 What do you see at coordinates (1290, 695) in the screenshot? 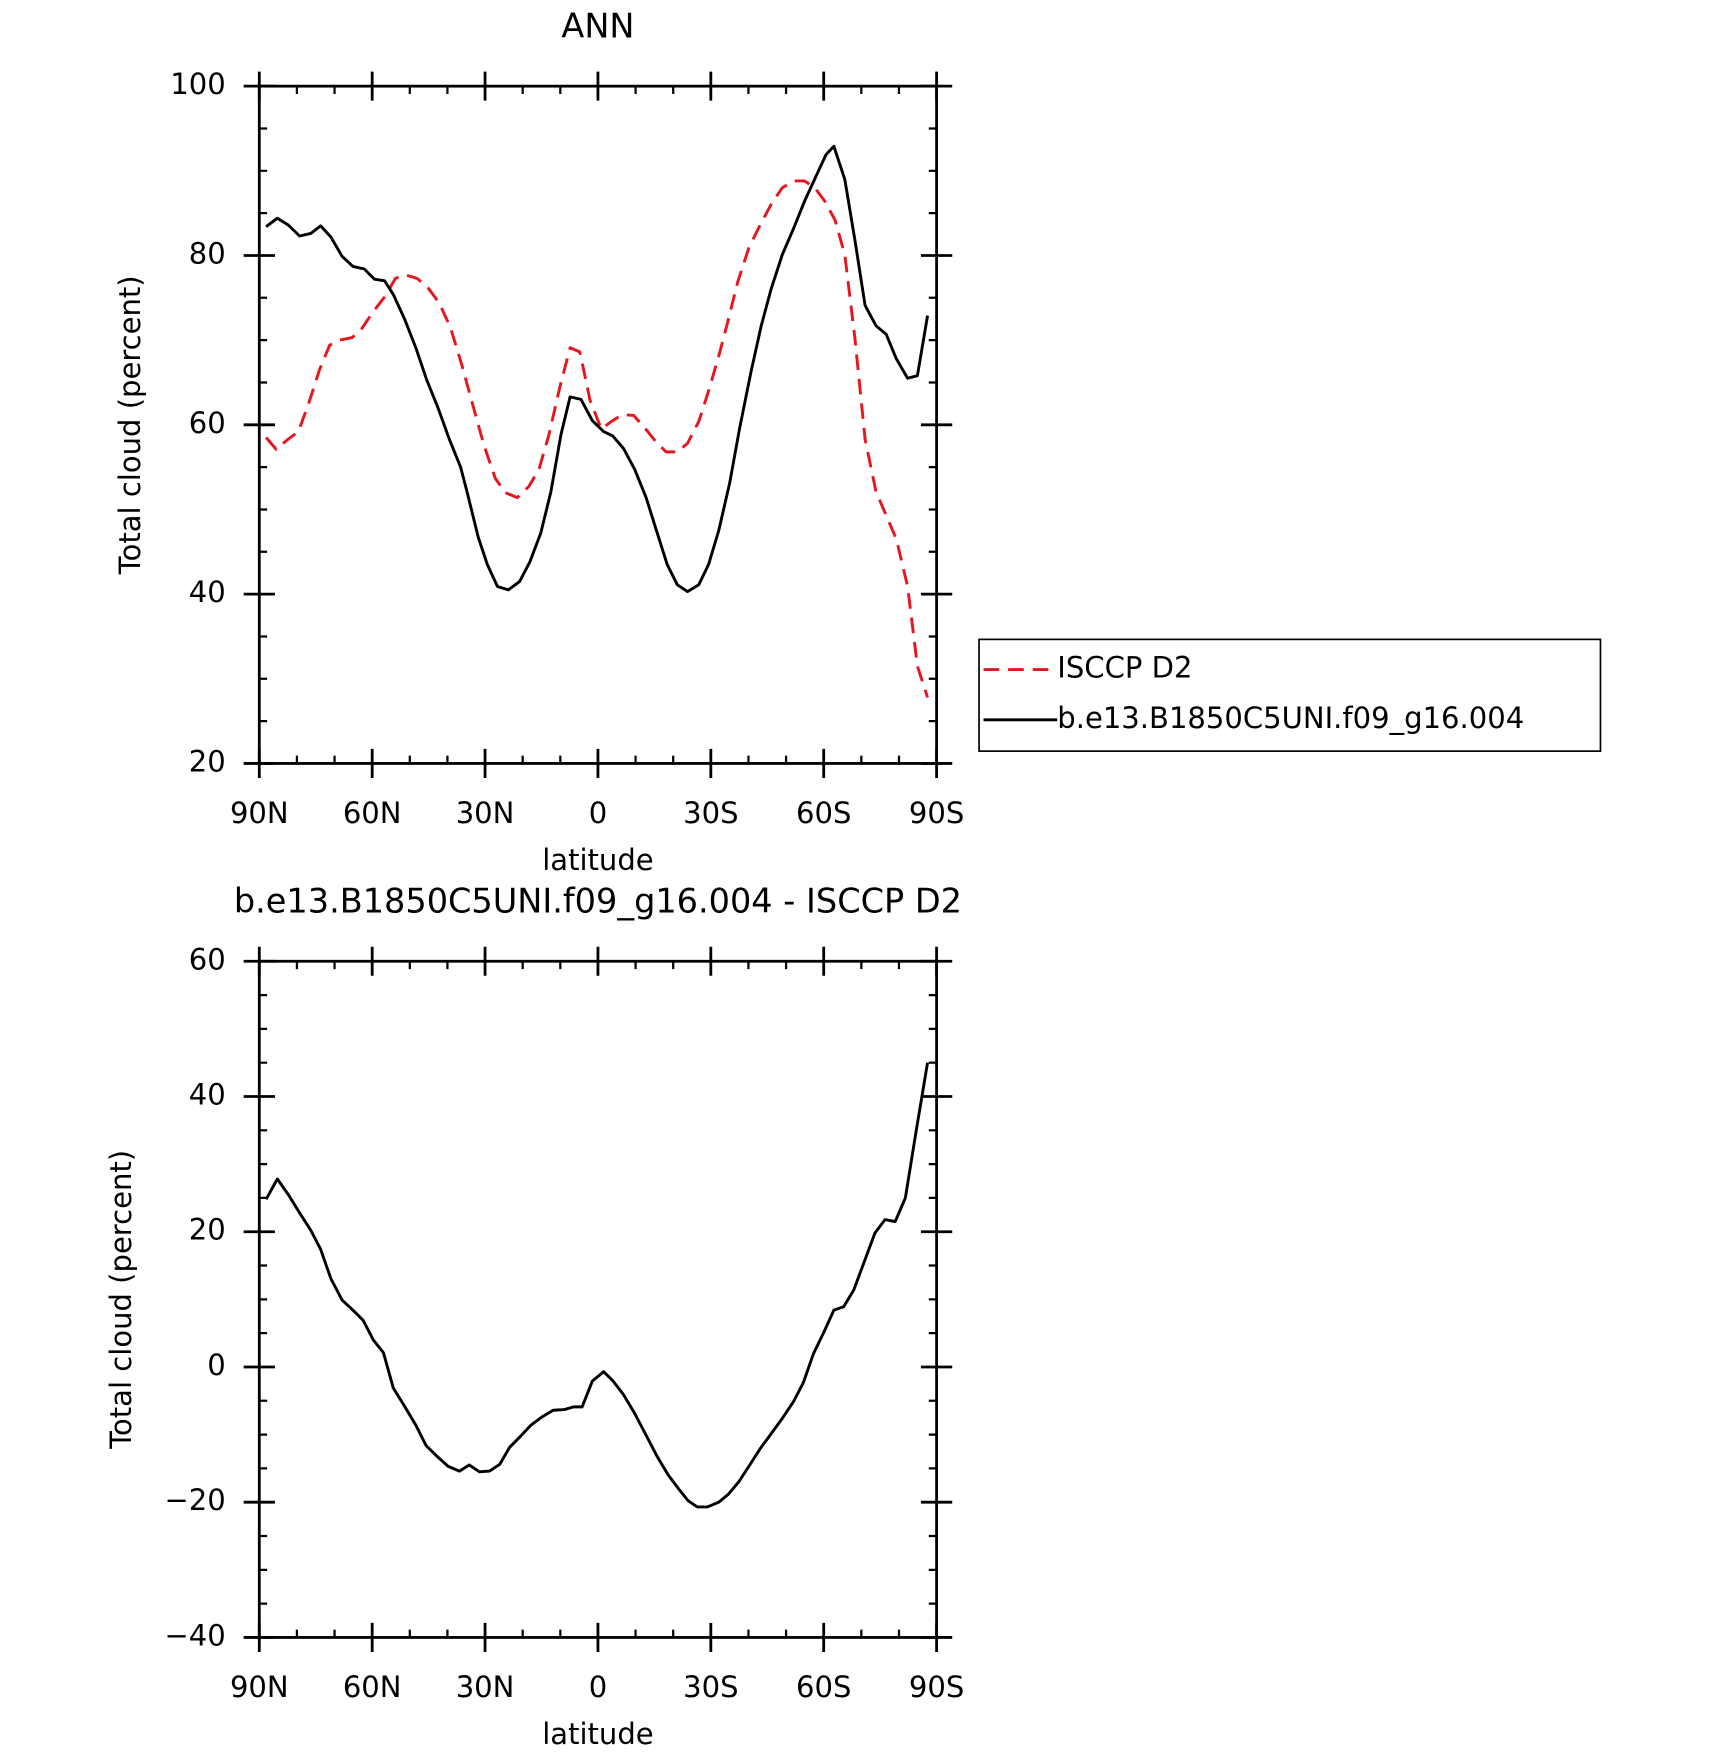
I see `legend-box` at bounding box center [1290, 695].